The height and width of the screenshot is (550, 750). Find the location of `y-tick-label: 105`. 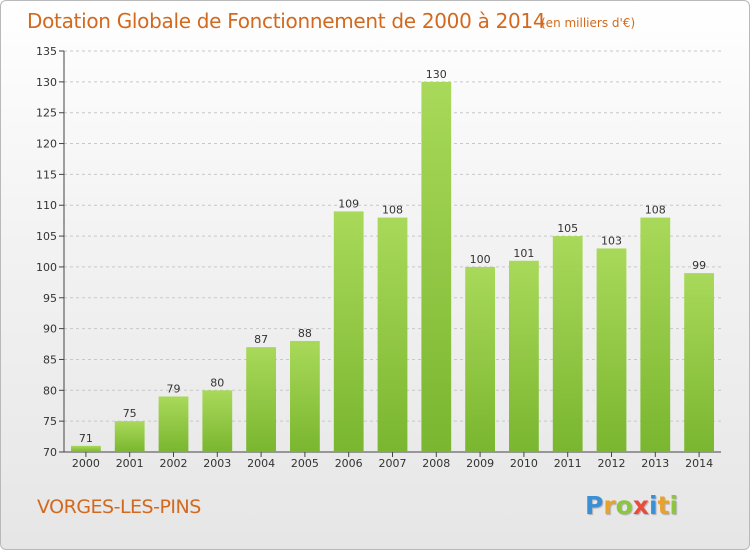

y-tick-label: 105 is located at coordinates (46, 236).